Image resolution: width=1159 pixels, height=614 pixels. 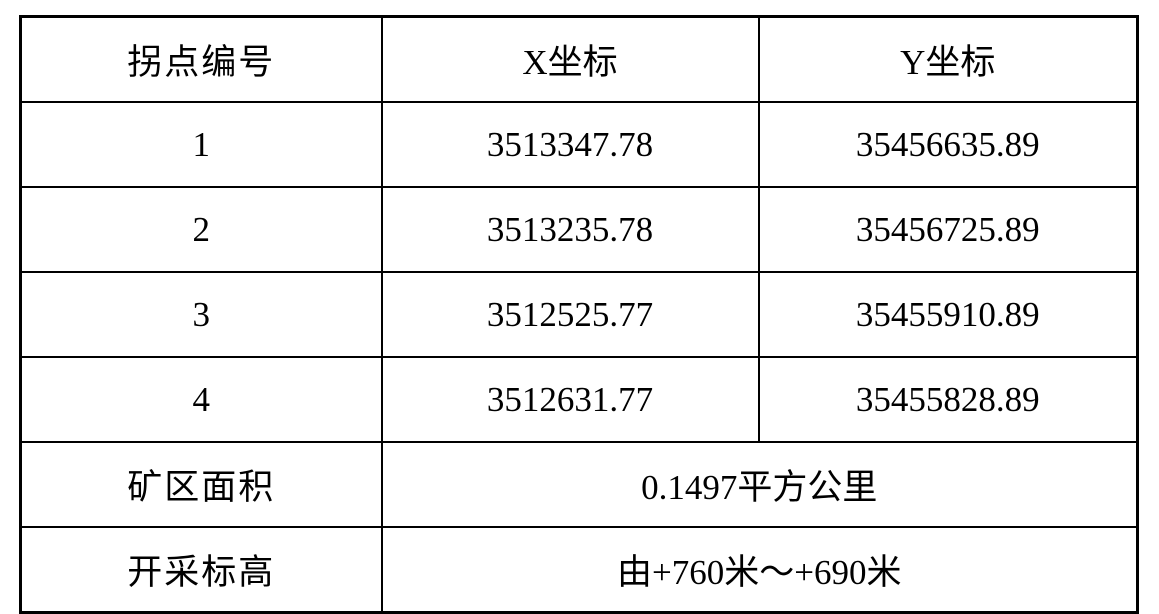 I want to click on y-coordinate-cell: 35455828.89, so click(x=948, y=399).